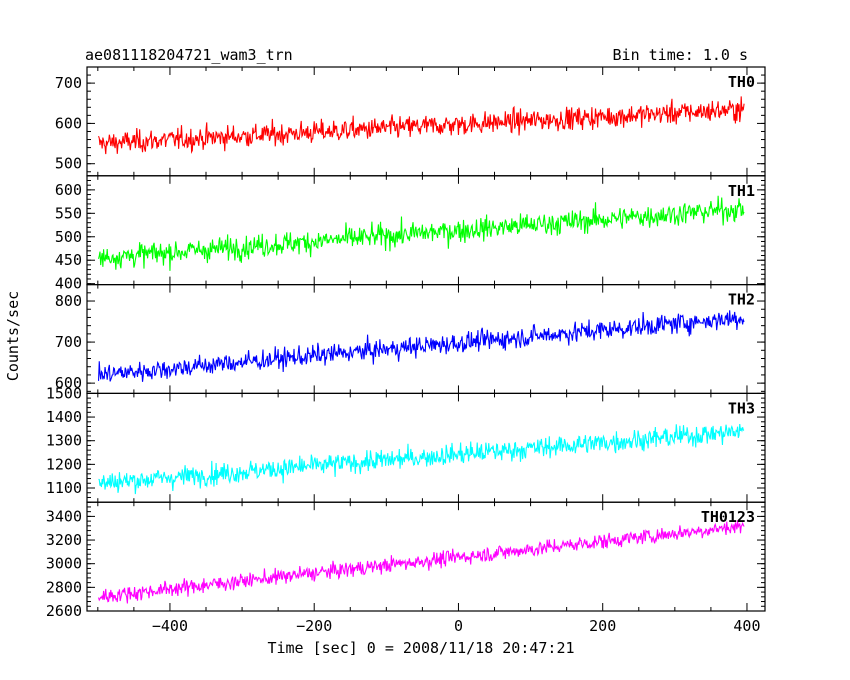 This screenshot has width=850, height=680. Describe the element at coordinates (421, 346) in the screenshot. I see `series-line-th2` at that location.